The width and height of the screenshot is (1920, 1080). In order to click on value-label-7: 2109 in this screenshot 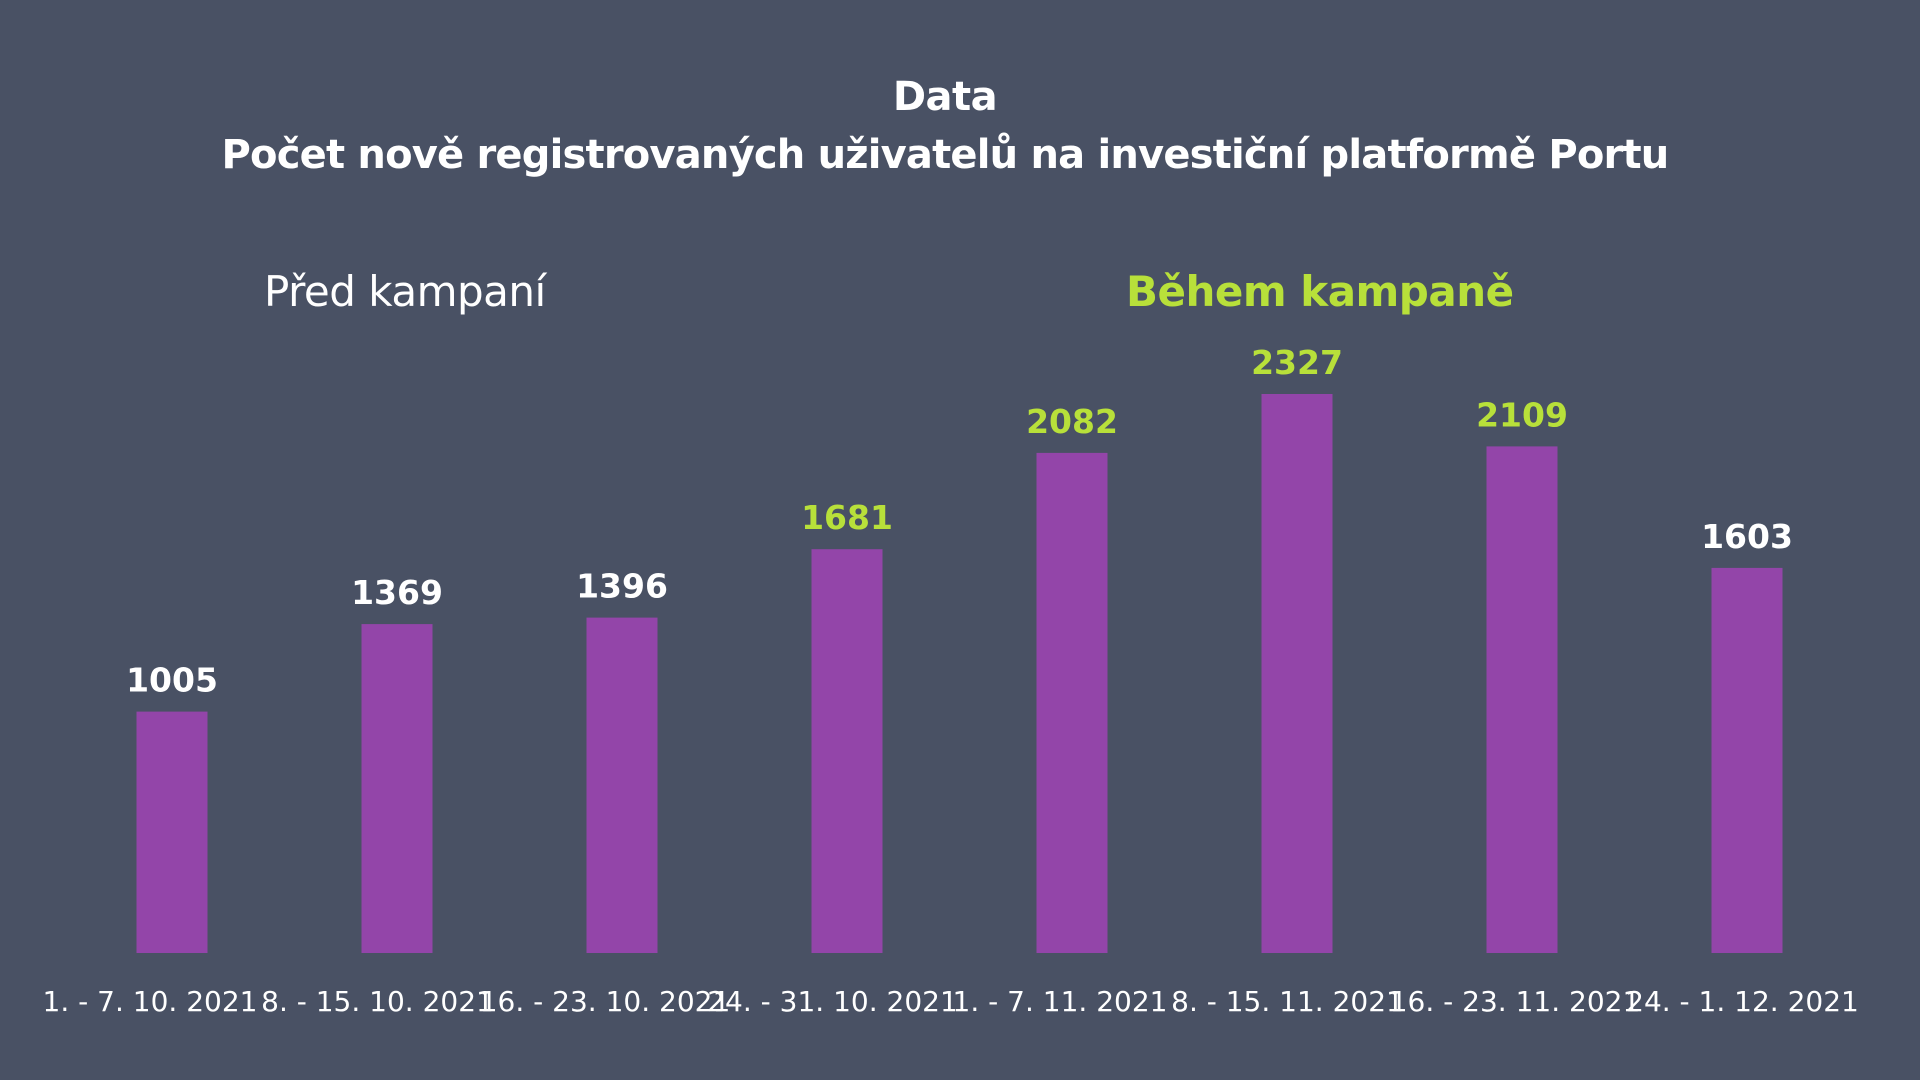, I will do `click(1522, 414)`.